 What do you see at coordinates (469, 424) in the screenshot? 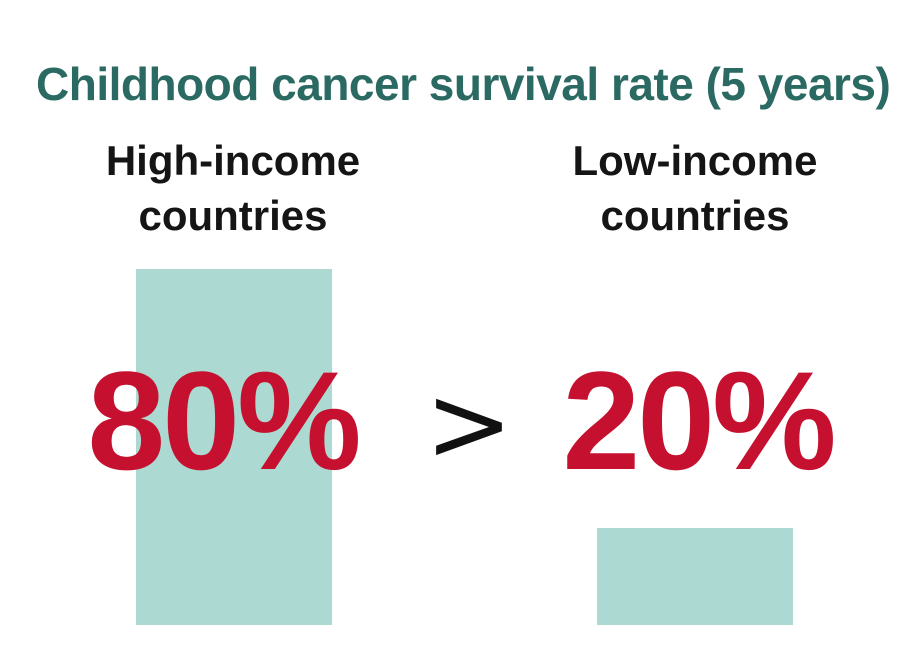
I see `greater-than-symbol: >` at bounding box center [469, 424].